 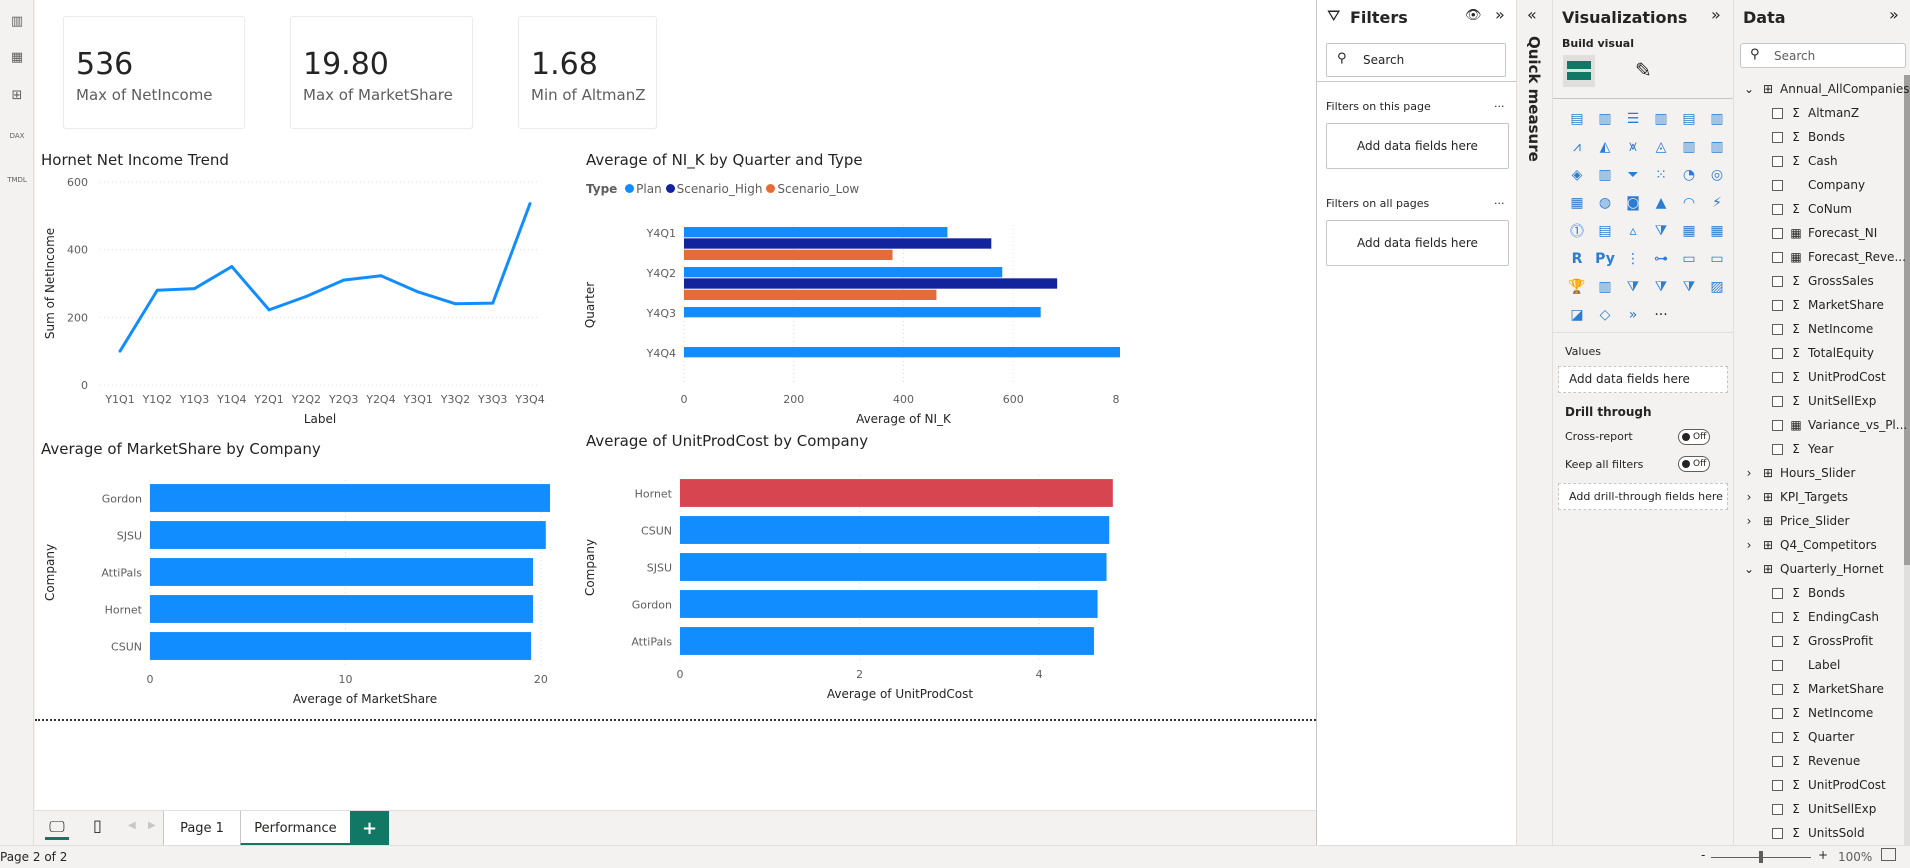 What do you see at coordinates (1809, 545) in the screenshot?
I see `table-node: › ⊞ Q4_Competitors` at bounding box center [1809, 545].